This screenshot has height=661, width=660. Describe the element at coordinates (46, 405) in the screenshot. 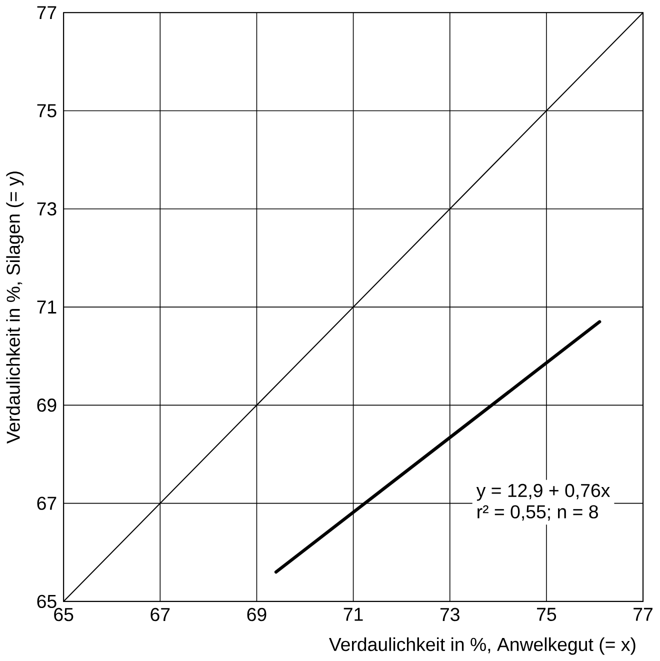

I see `y-tick-label: 69` at that location.